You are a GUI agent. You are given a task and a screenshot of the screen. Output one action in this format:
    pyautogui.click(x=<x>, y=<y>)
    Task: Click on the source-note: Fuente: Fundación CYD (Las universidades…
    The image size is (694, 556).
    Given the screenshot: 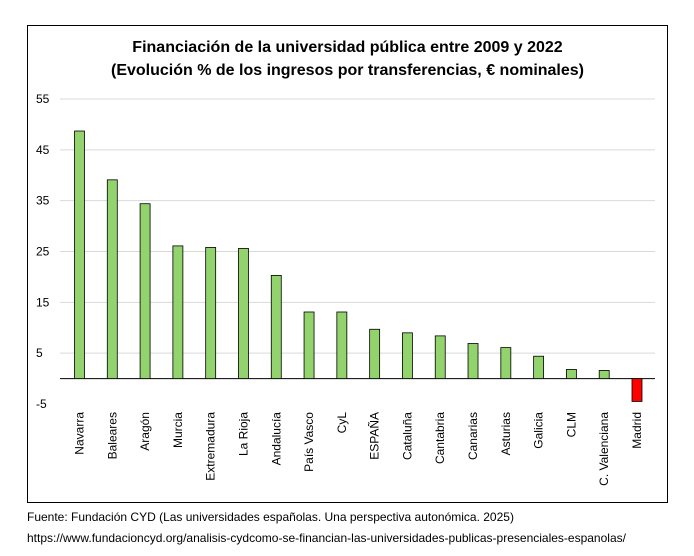 What is the action you would take?
    pyautogui.click(x=270, y=517)
    